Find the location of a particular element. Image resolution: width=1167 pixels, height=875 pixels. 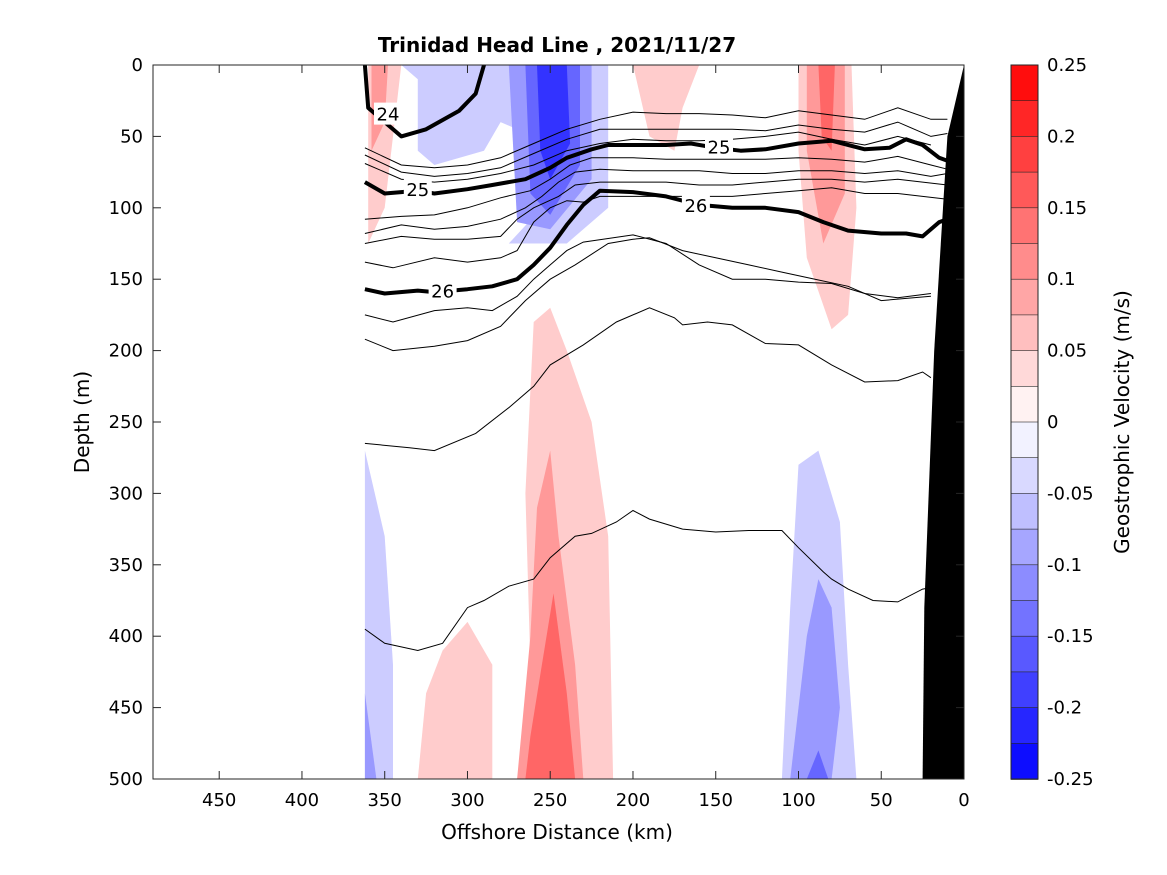

y-tick-label: 300 is located at coordinates (126, 493).